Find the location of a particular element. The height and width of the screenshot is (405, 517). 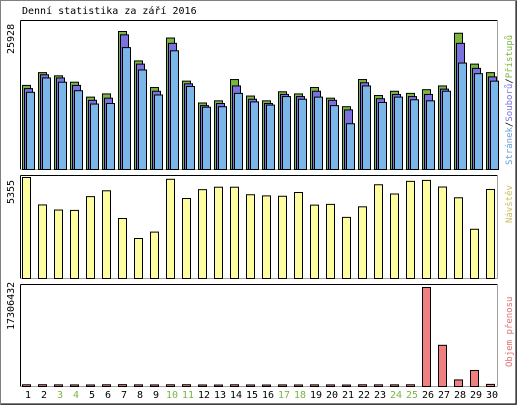

x-tick-label: 5 is located at coordinates (92, 395).